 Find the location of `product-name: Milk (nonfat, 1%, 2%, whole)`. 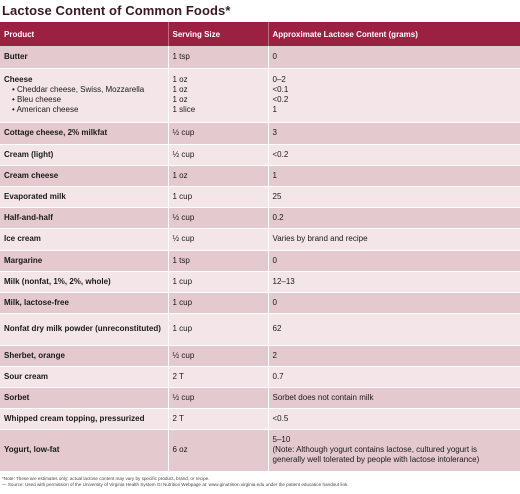

product-name: Milk (nonfat, 1%, 2%, whole) is located at coordinates (57, 281).